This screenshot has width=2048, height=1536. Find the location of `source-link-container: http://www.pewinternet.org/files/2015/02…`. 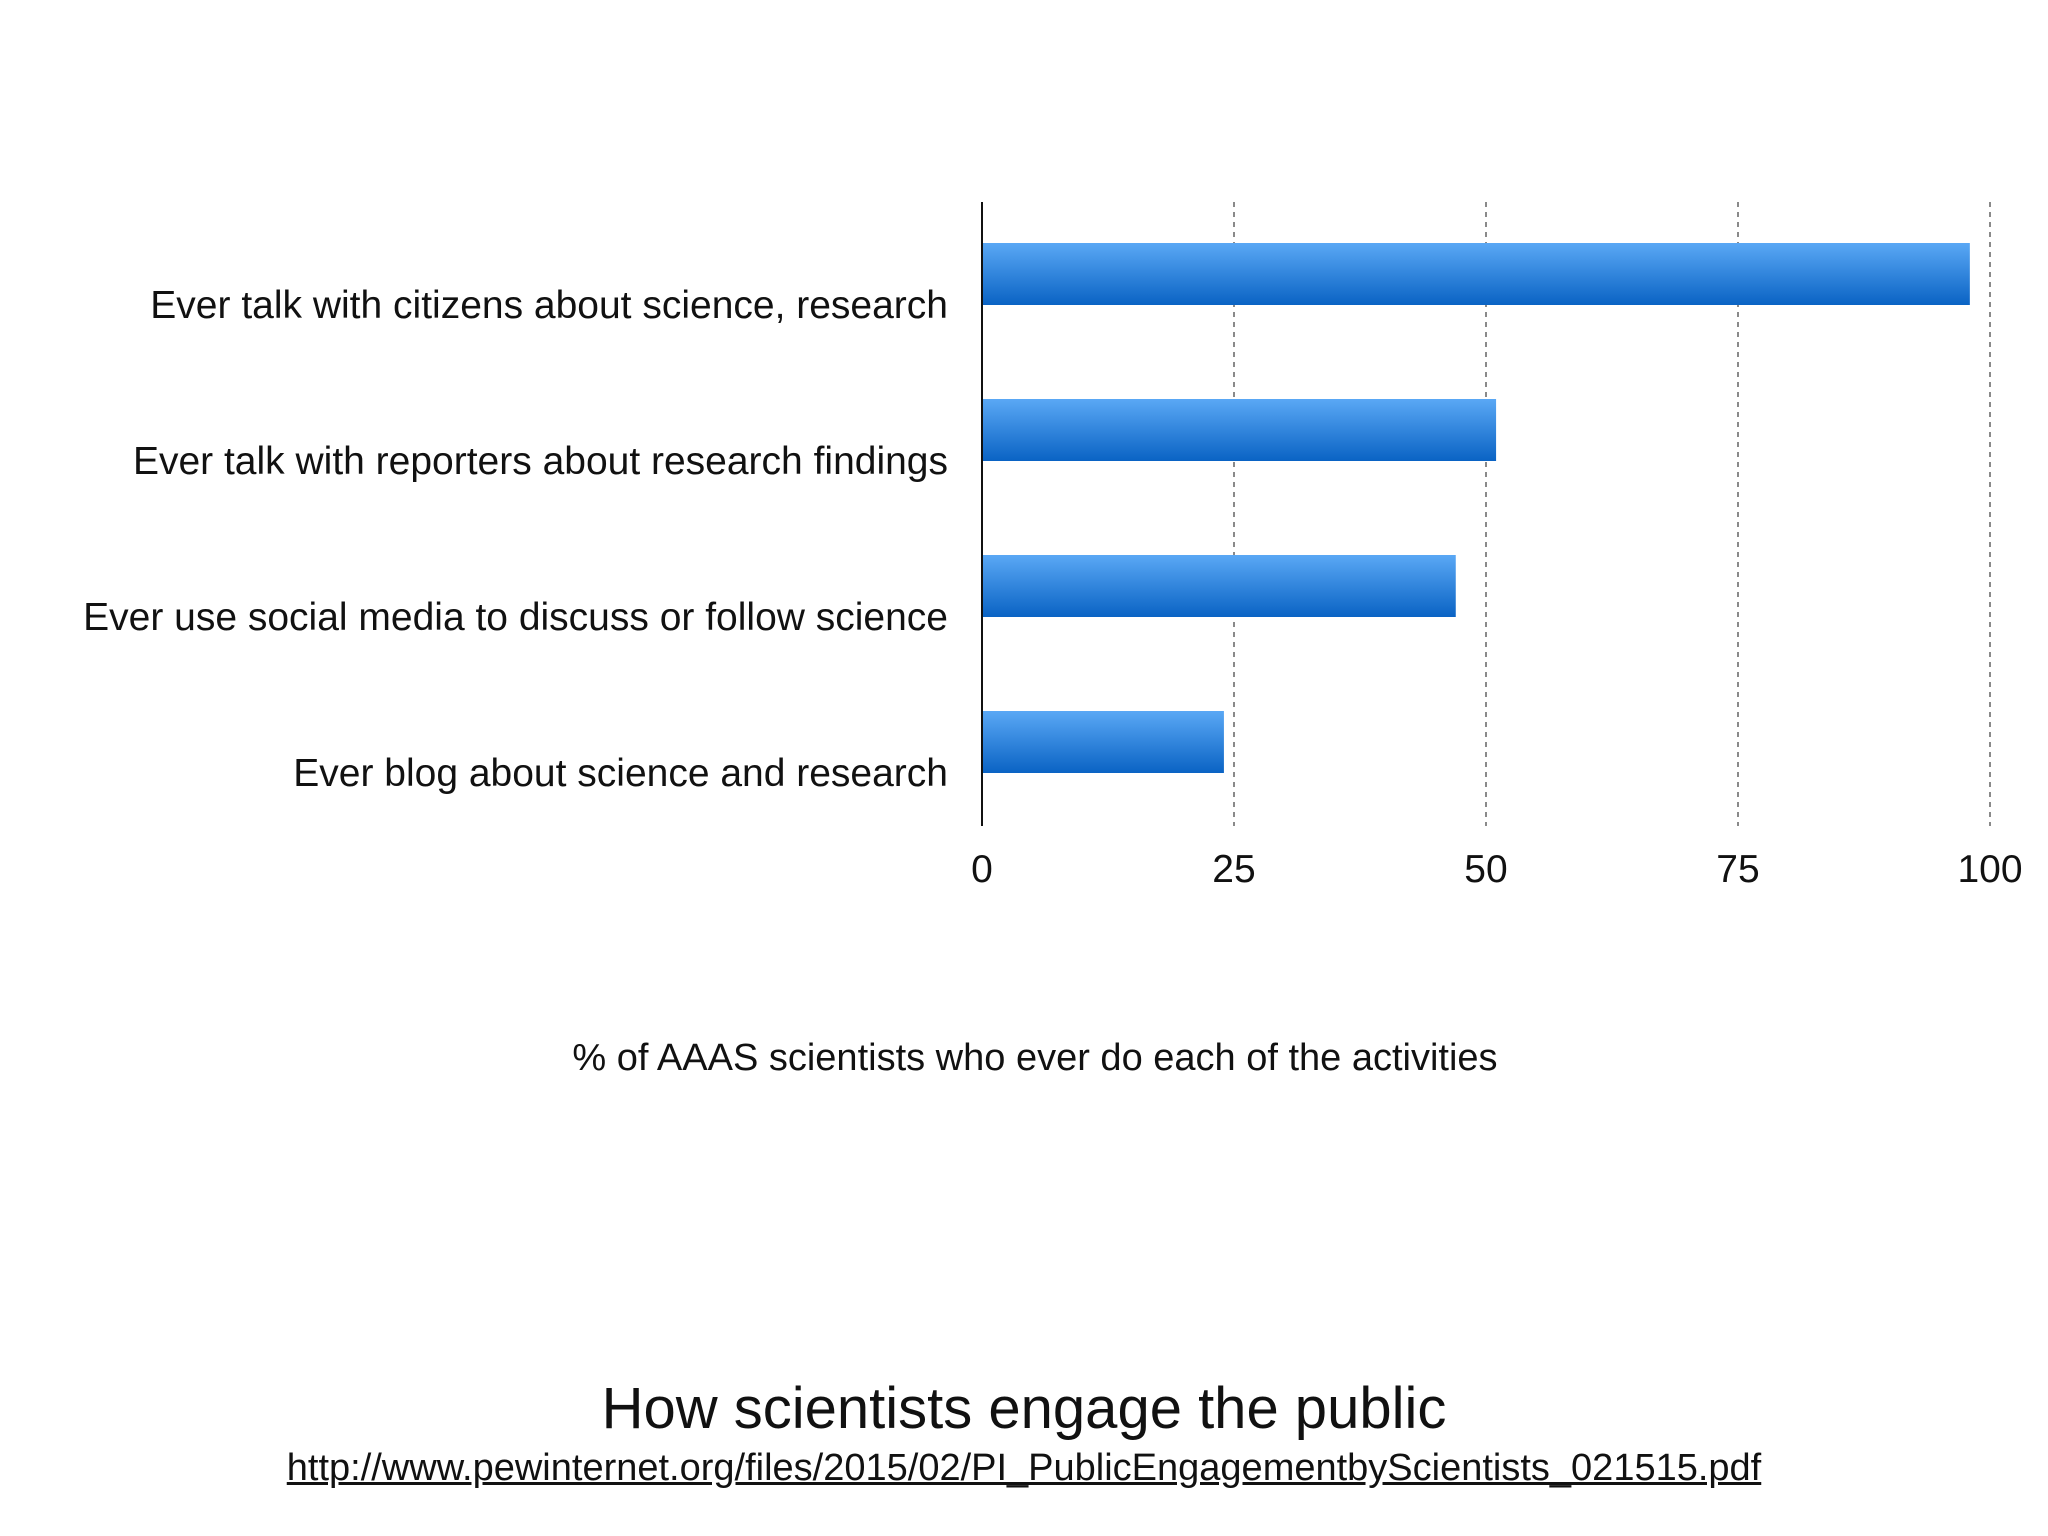

source-link-container: http://www.pewinternet.org/files/2015/02… is located at coordinates (1024, 1468).